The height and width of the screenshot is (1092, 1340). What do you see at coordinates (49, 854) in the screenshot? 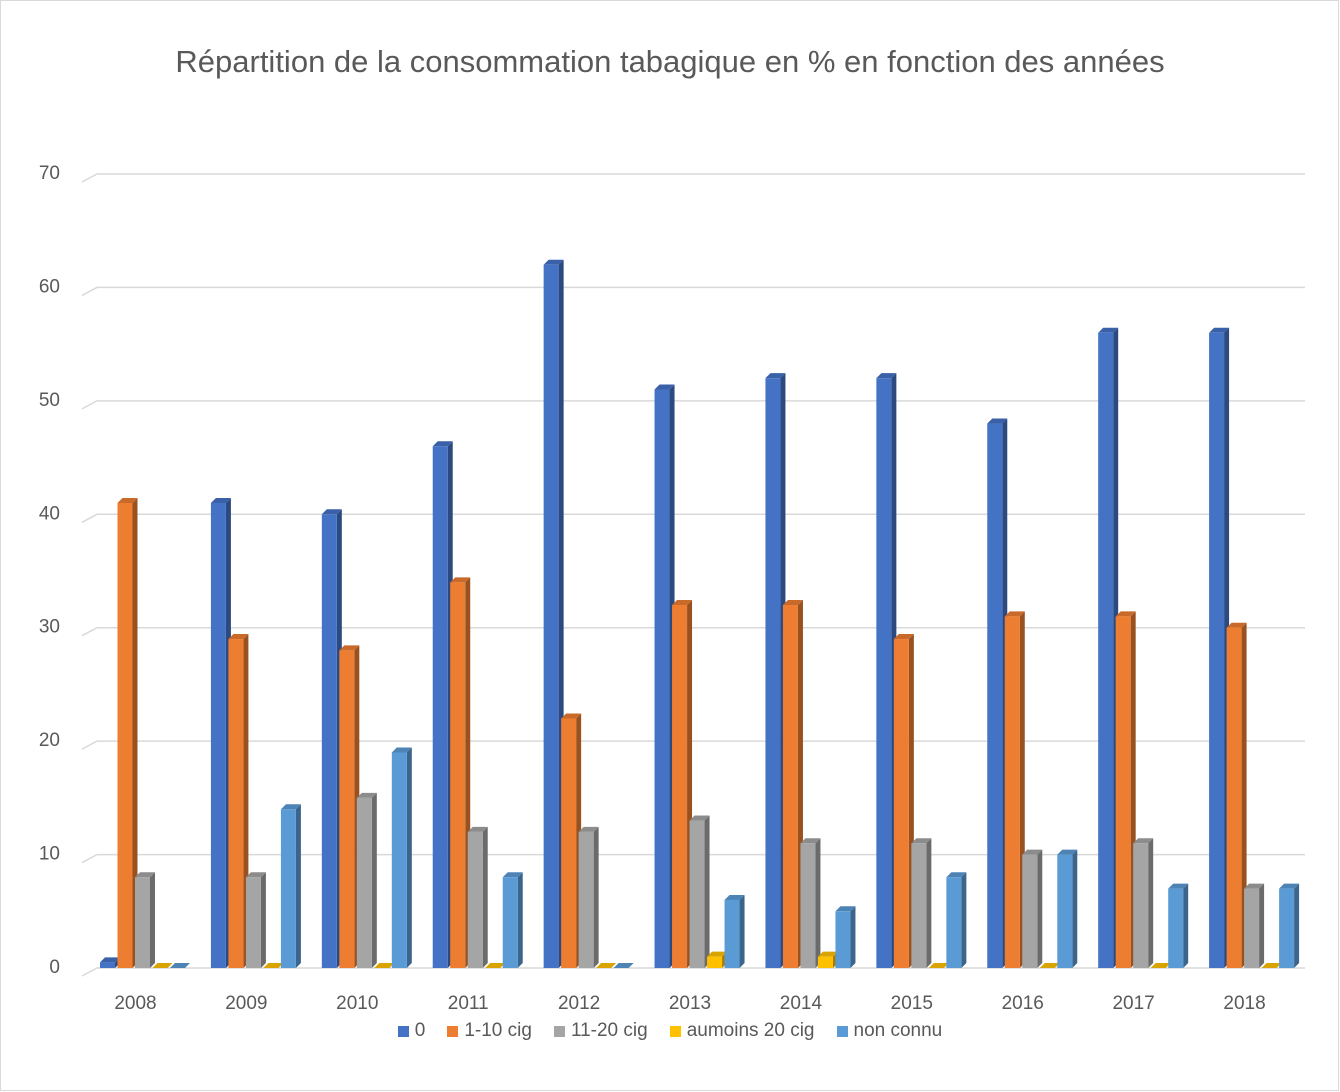
I see `y-tick-label: 10` at bounding box center [49, 854].